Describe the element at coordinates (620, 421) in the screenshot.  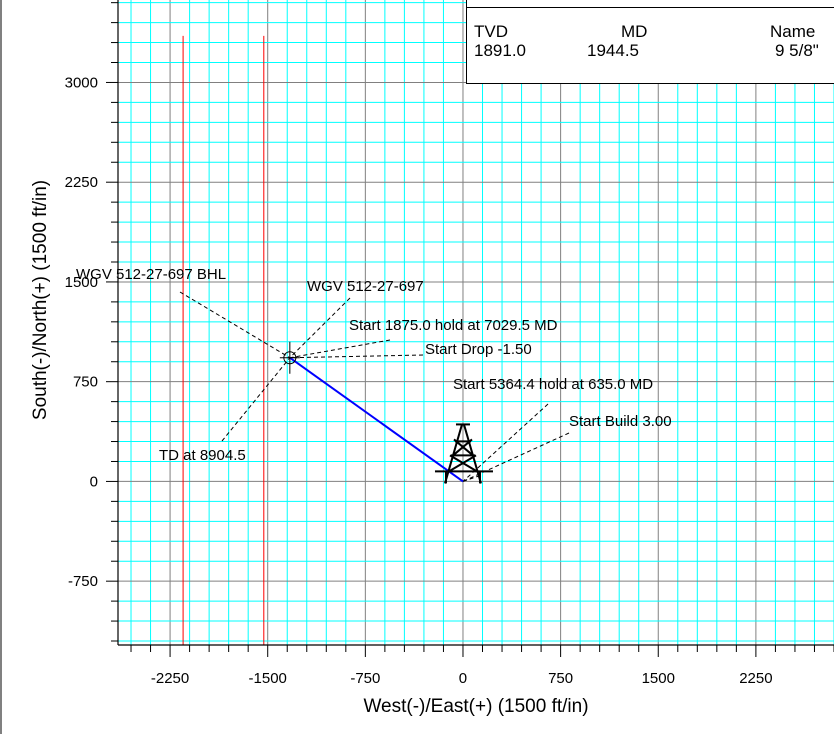
I see `annotation-label: Start Build 3.00` at that location.